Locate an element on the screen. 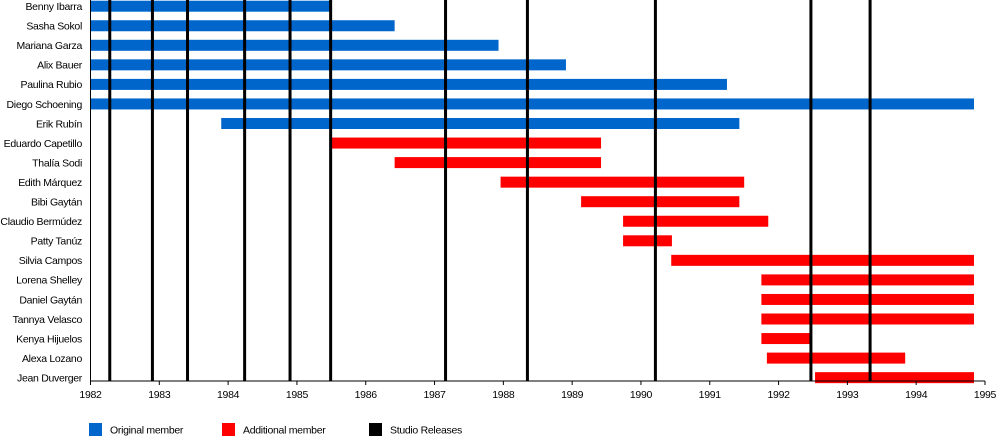 The image size is (1000, 445). member-label: Alexa Lozano is located at coordinates (52, 359).